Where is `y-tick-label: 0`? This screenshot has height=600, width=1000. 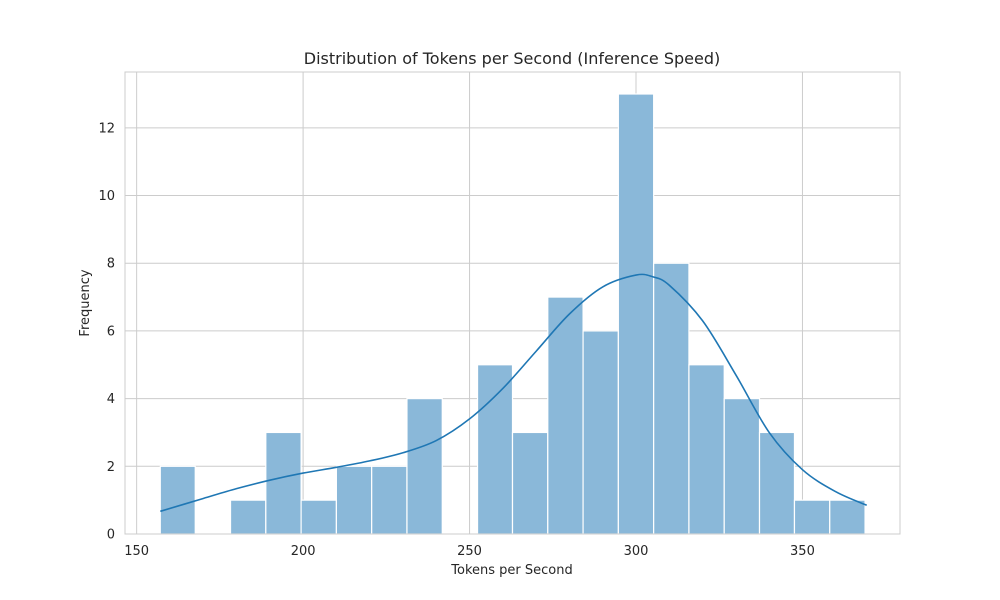 y-tick-label: 0 is located at coordinates (111, 535).